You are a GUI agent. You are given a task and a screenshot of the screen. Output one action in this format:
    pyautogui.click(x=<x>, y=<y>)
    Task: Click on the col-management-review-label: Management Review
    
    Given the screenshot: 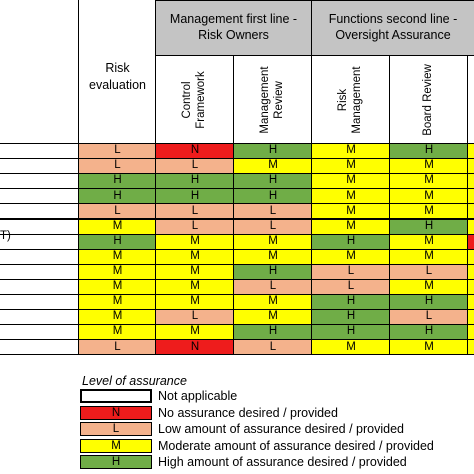 What is the action you would take?
    pyautogui.click(x=271, y=99)
    